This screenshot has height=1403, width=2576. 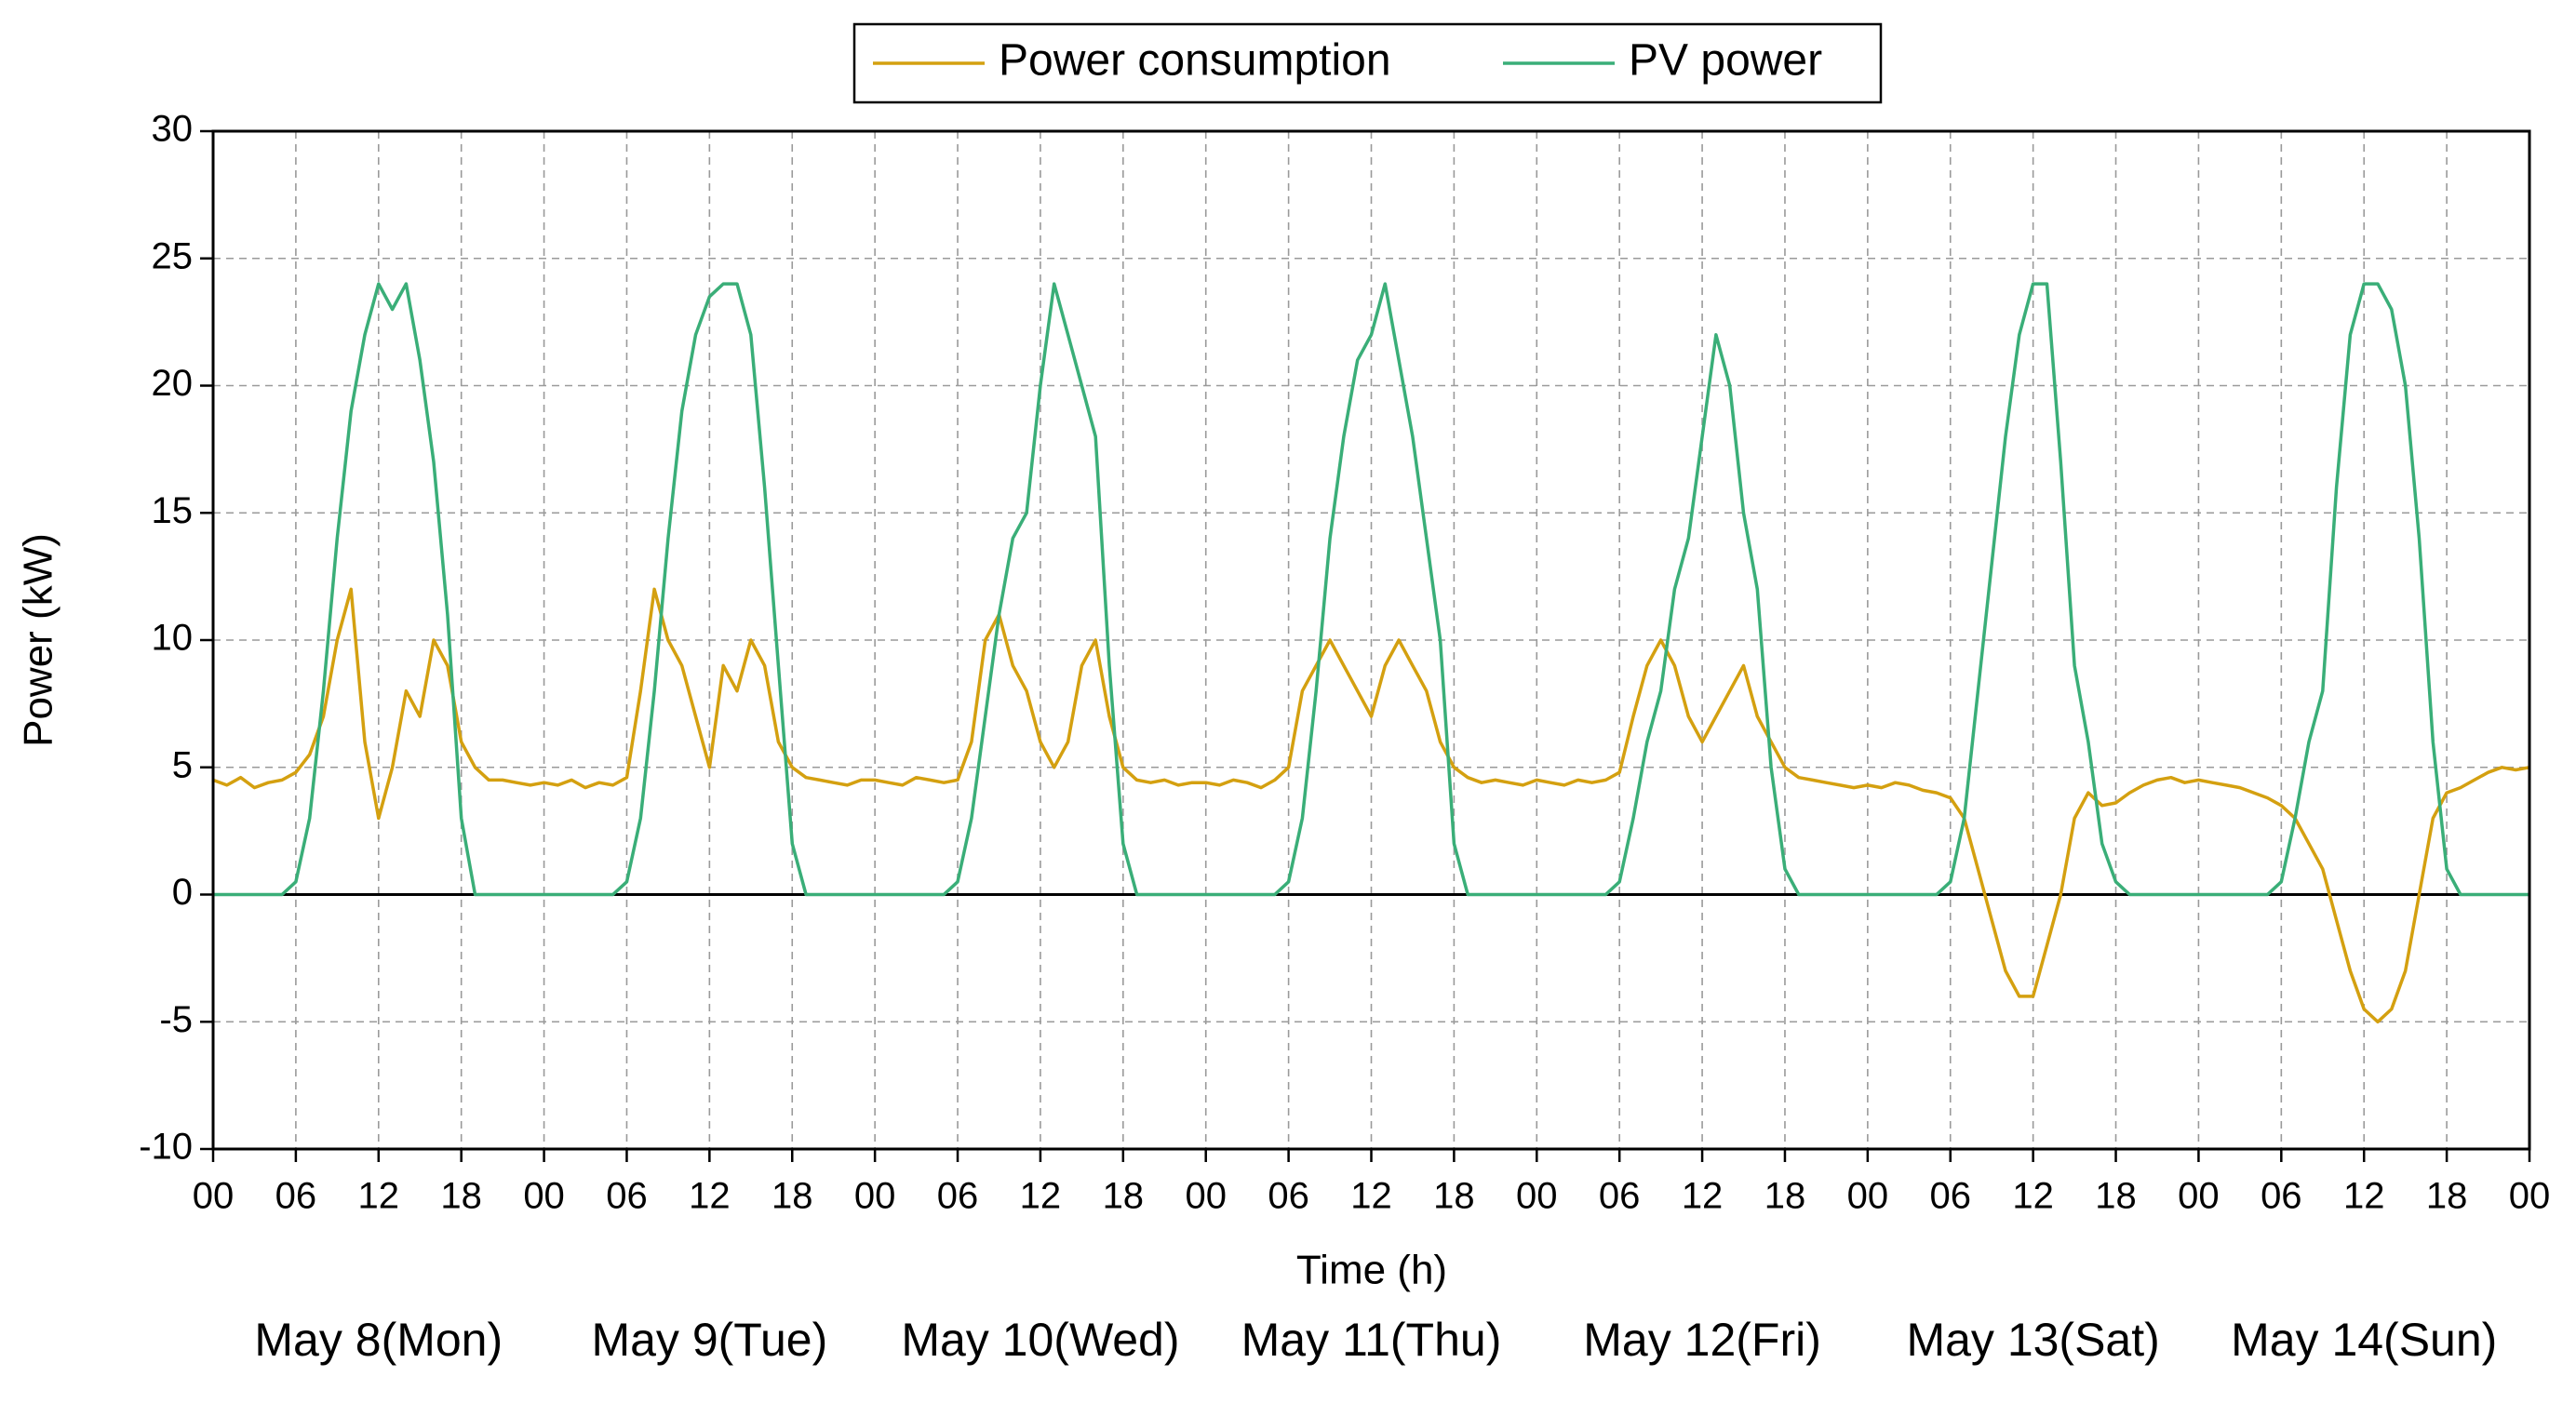 What do you see at coordinates (176, 1019) in the screenshot?
I see `y-tick-label: -5` at bounding box center [176, 1019].